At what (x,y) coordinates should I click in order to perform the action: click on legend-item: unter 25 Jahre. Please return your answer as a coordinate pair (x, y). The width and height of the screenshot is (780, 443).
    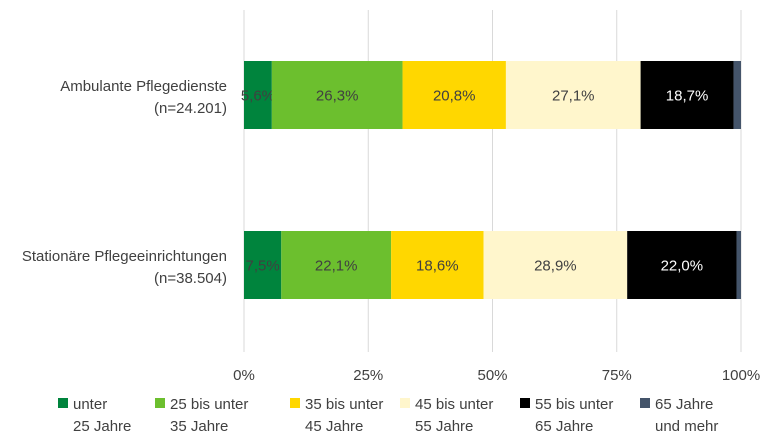
    Looking at the image, I should click on (94, 416).